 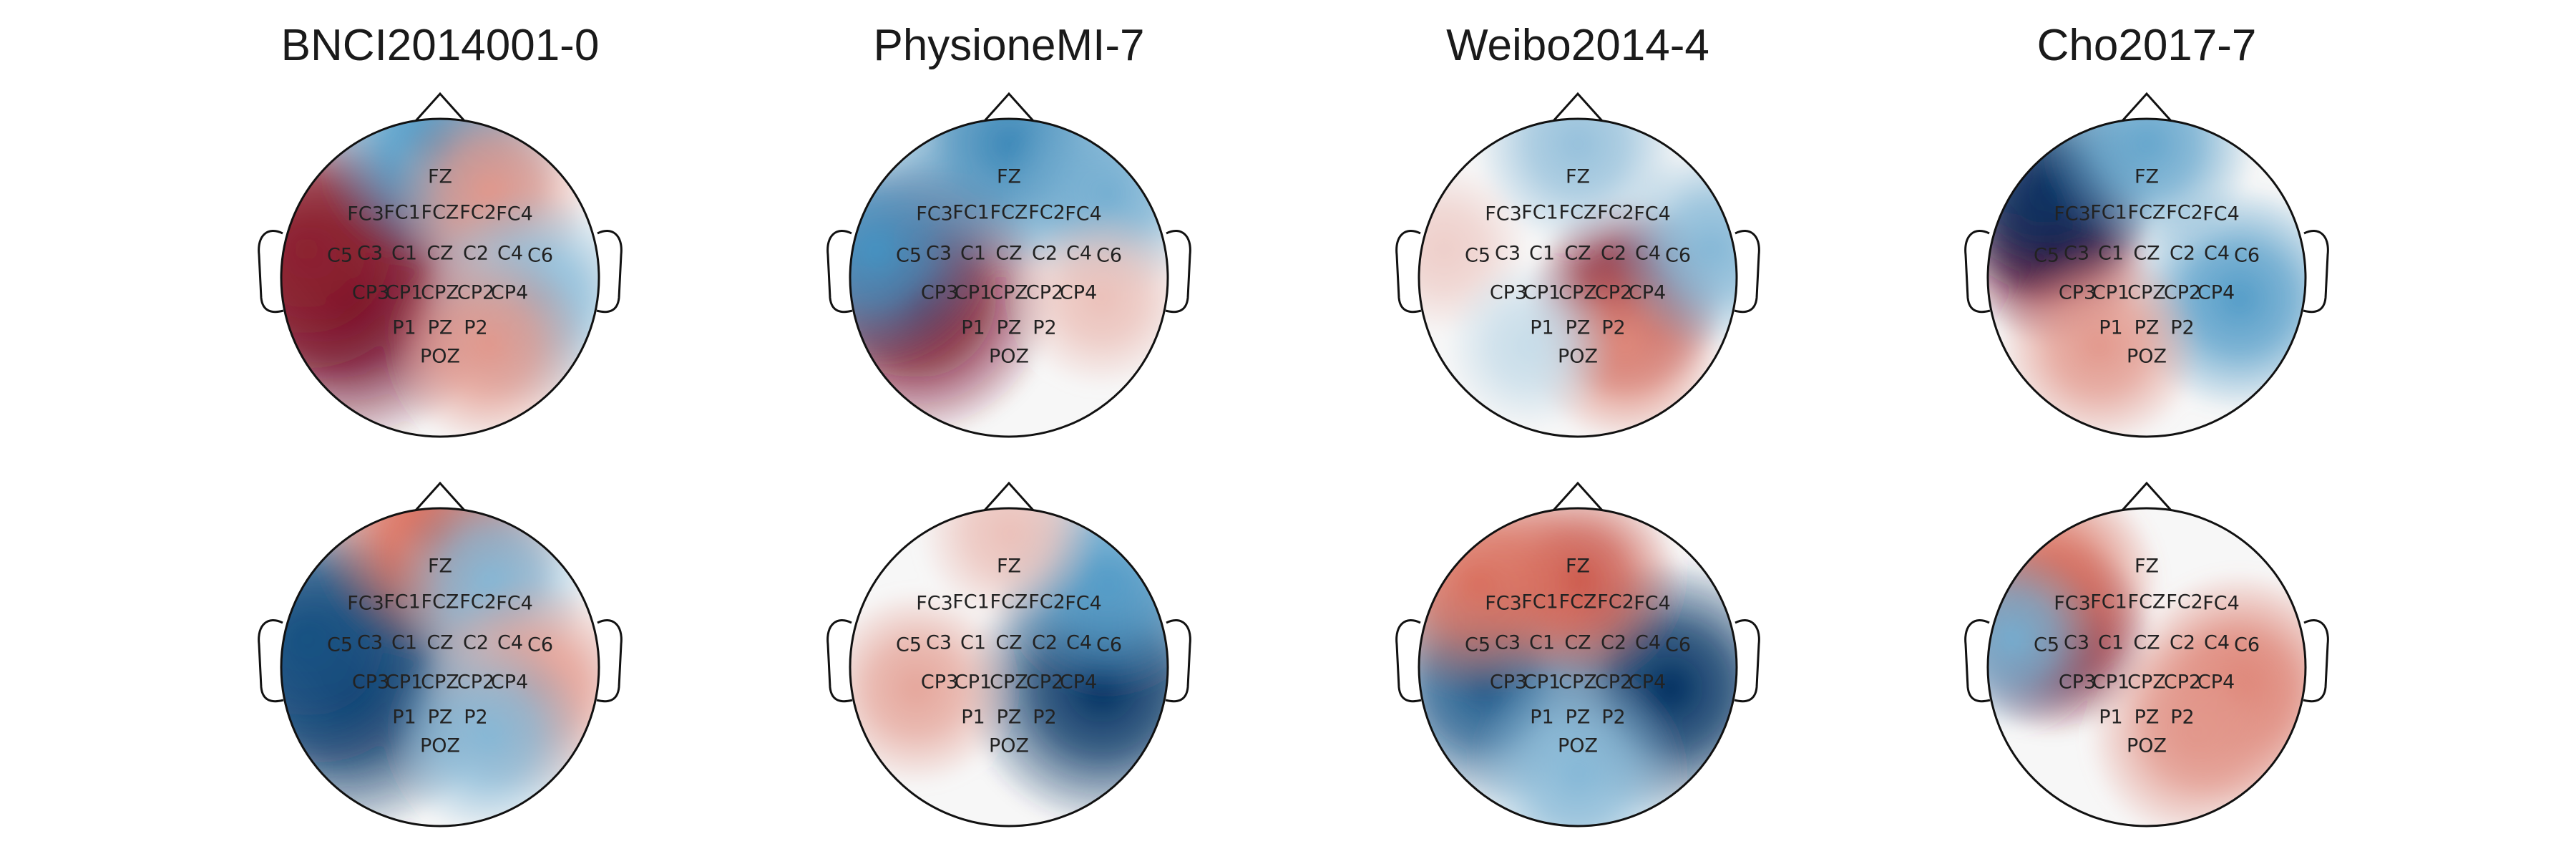 What do you see at coordinates (1009, 45) in the screenshot?
I see `column-title-2: PhysioneMI-7` at bounding box center [1009, 45].